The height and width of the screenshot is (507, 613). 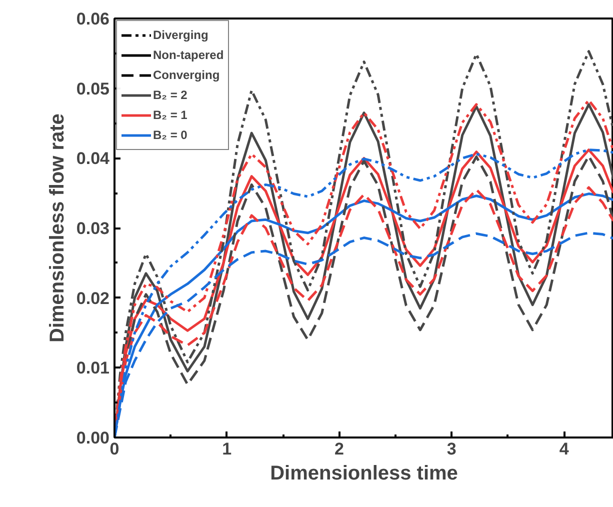 What do you see at coordinates (364, 473) in the screenshot?
I see `x-axis-title: Dimensionless time` at bounding box center [364, 473].